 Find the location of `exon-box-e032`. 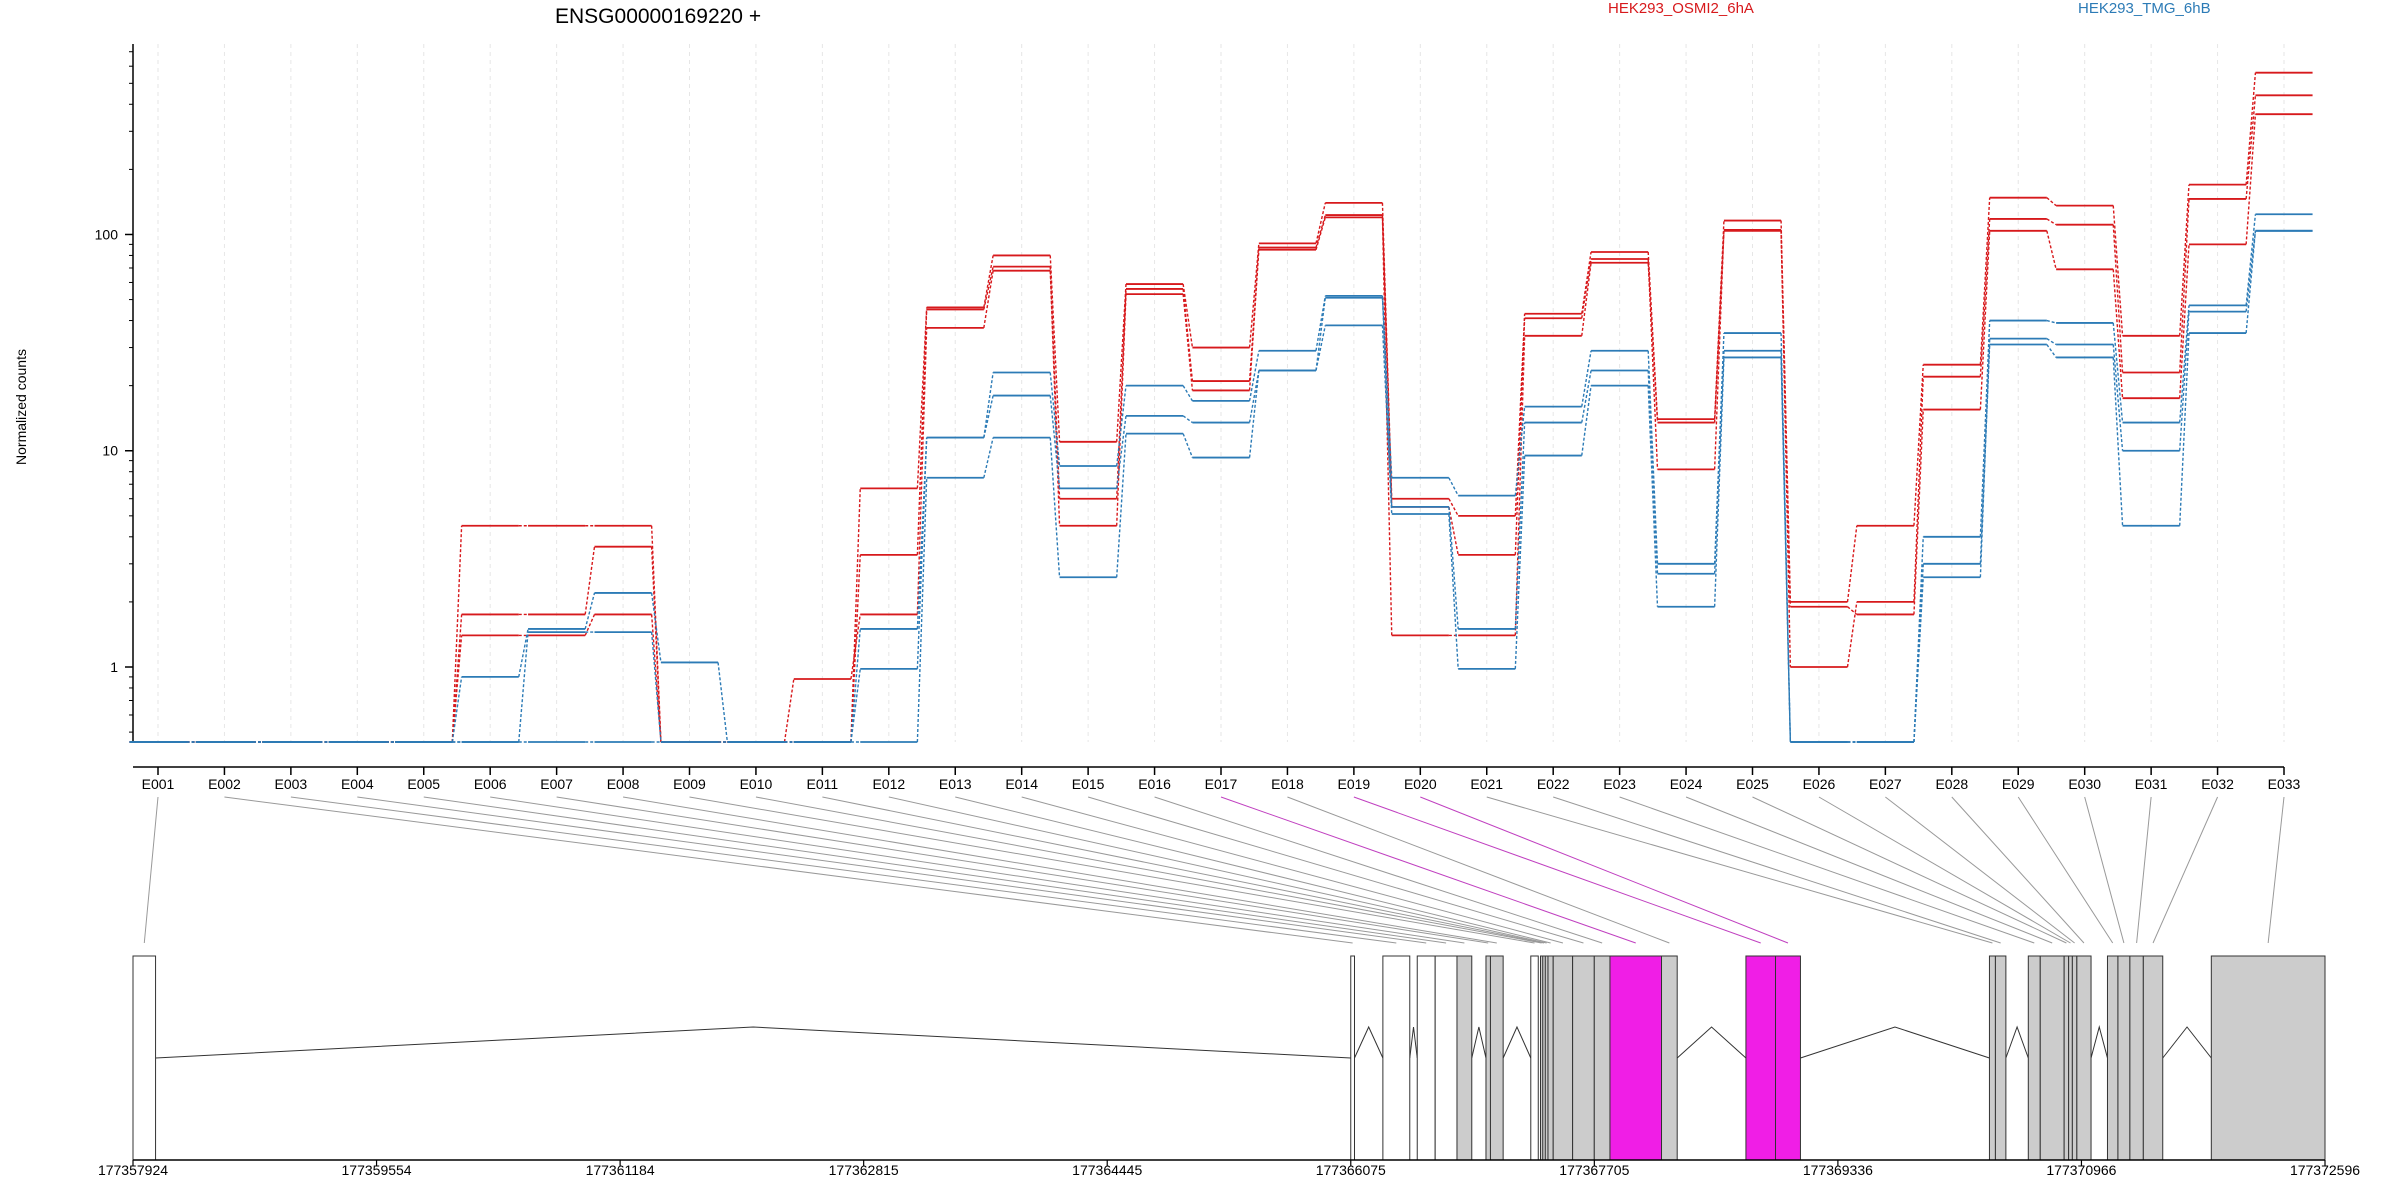

exon-box-e032 is located at coordinates (2153, 1058).